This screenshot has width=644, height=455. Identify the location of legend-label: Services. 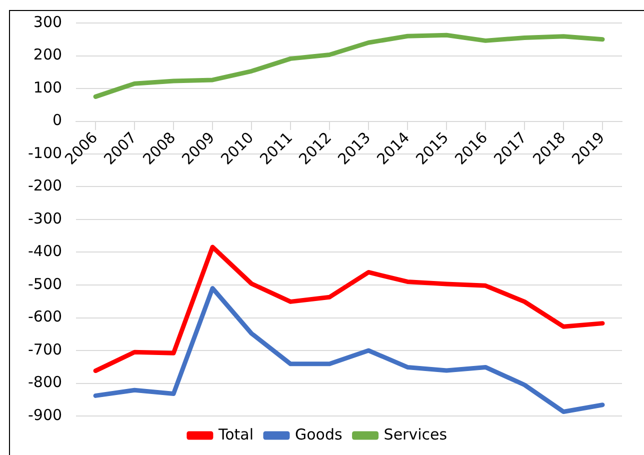
(416, 434).